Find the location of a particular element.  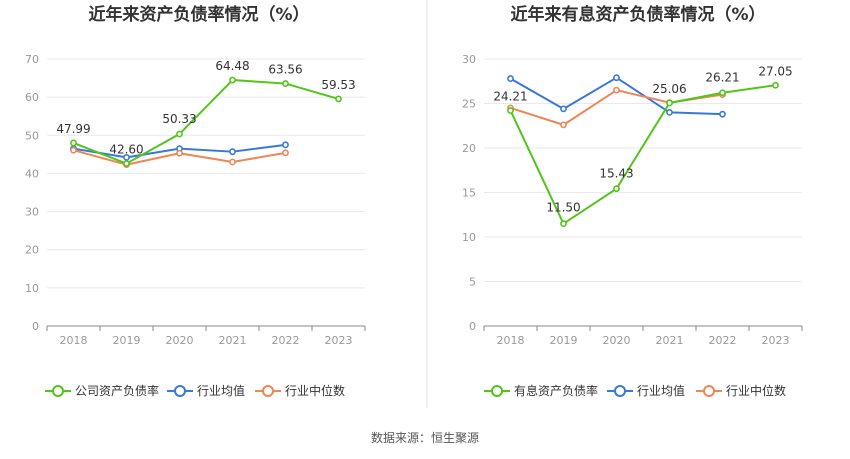

data-label: 63.56 is located at coordinates (285, 70).